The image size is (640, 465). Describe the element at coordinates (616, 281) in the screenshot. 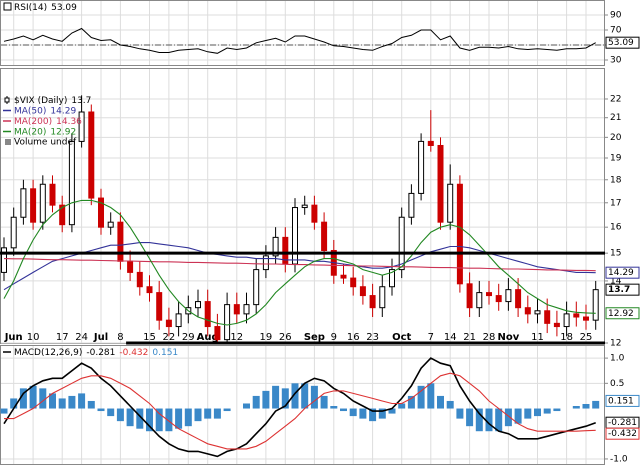

I see `y-tick-label: 14` at that location.